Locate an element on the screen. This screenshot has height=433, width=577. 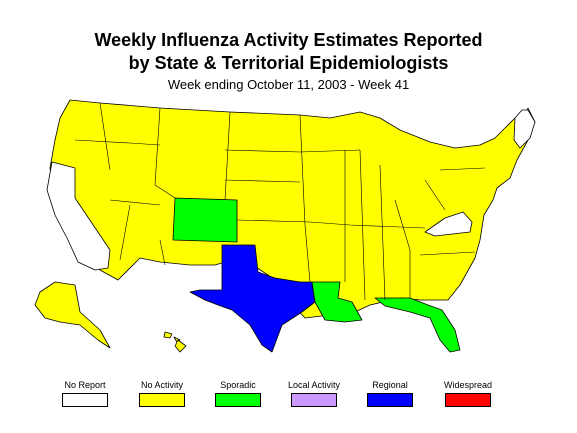
legend-regional: Regional is located at coordinates (390, 393).